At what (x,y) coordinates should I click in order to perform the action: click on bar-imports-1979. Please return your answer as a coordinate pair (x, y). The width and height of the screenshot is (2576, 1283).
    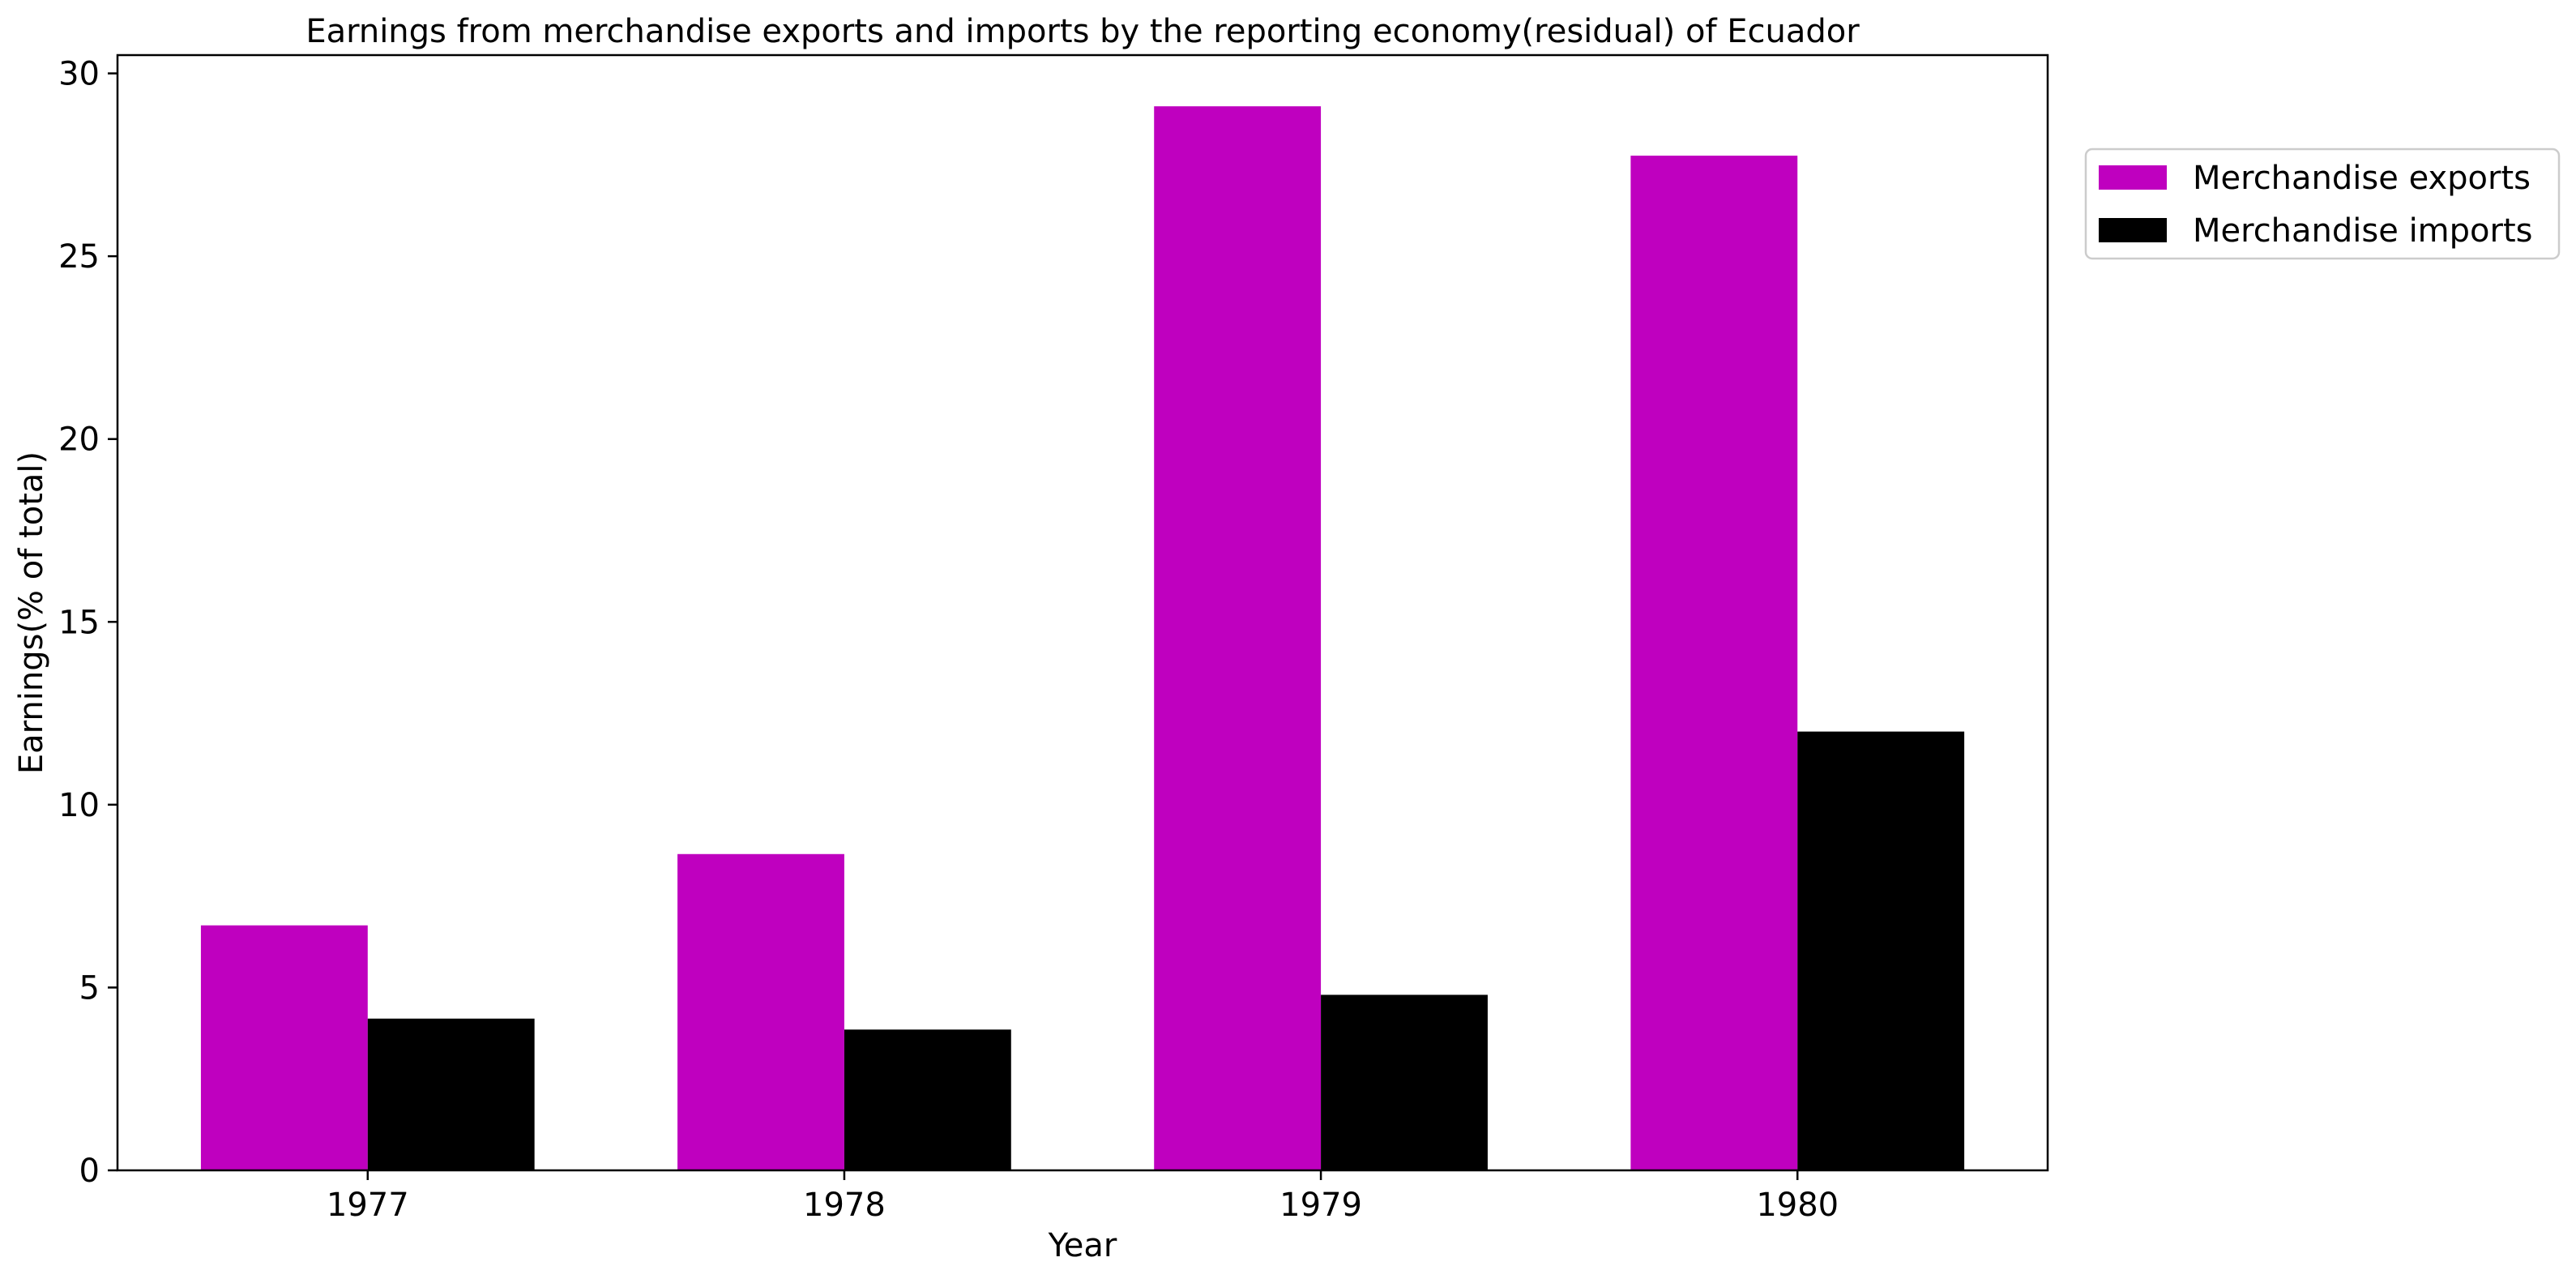
    Looking at the image, I should click on (1404, 1082).